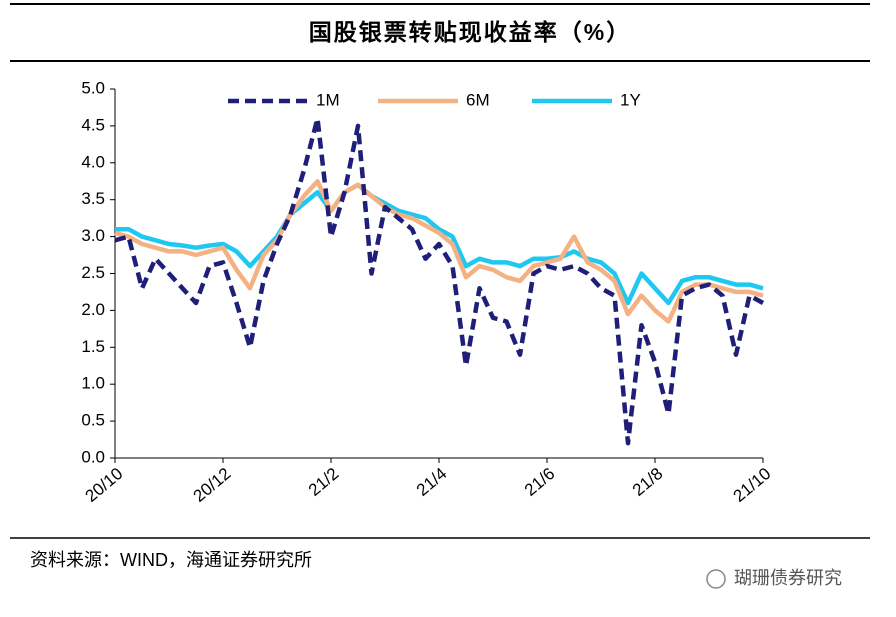 The height and width of the screenshot is (617, 896). I want to click on y-tick-label: 2.5, so click(93, 272).